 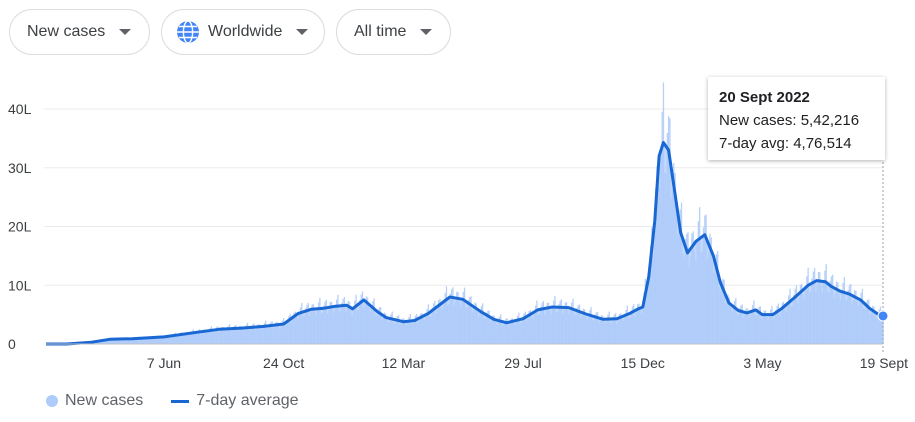 I want to click on globe-icon, so click(x=188, y=32).